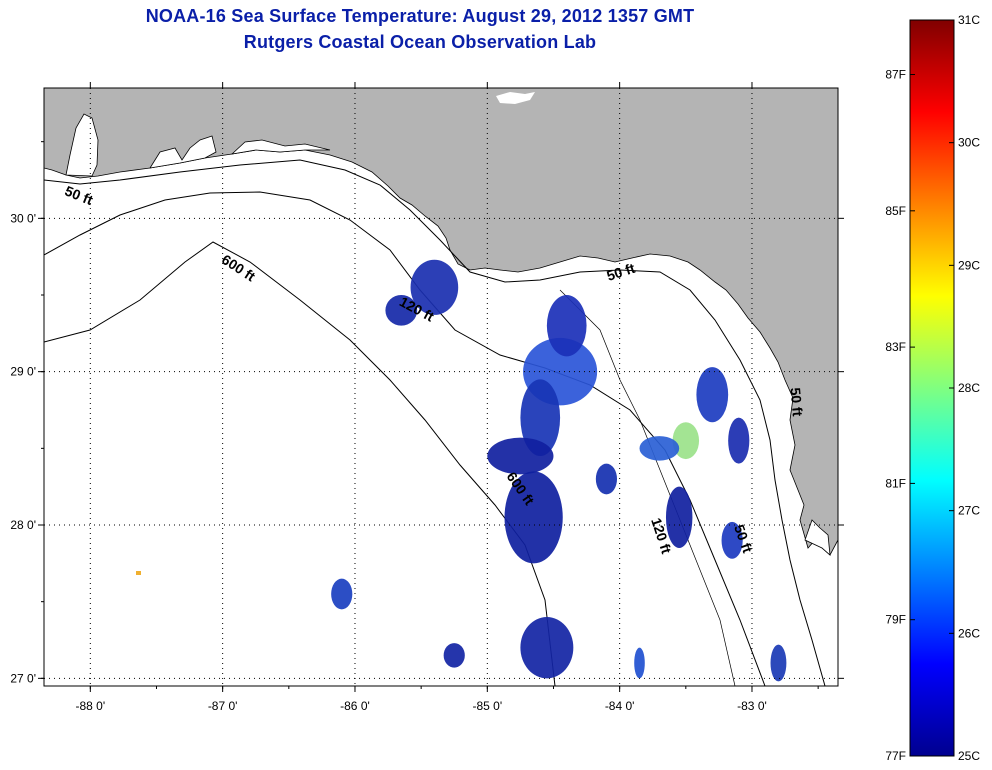 This screenshot has width=992, height=770. I want to click on lat-tick-label: 28 0', so click(23, 525).